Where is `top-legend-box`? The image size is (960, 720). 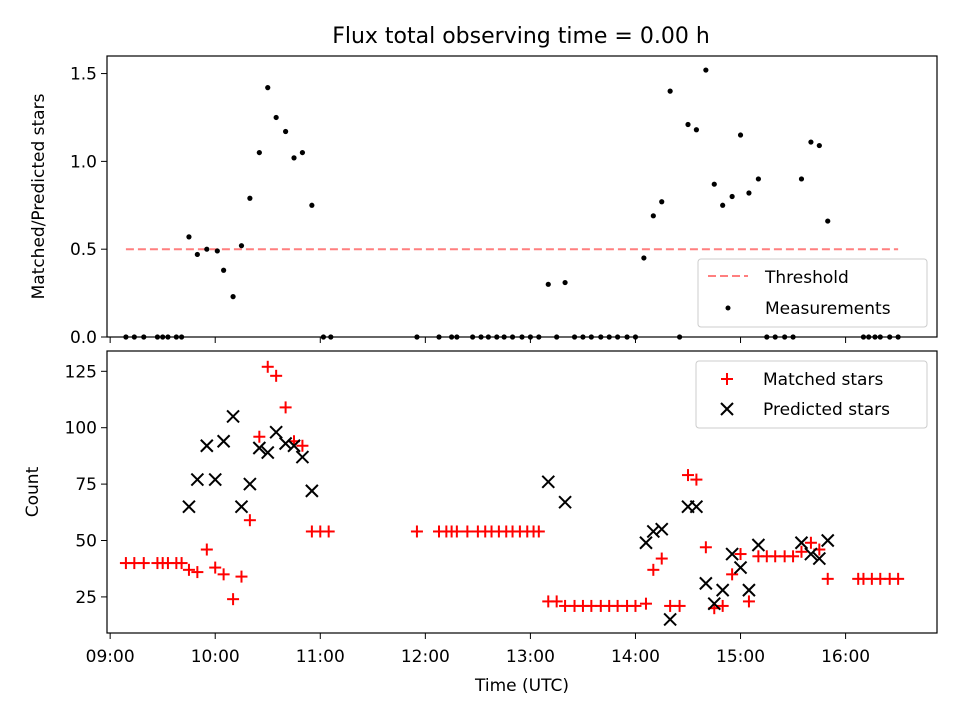 top-legend-box is located at coordinates (812, 293).